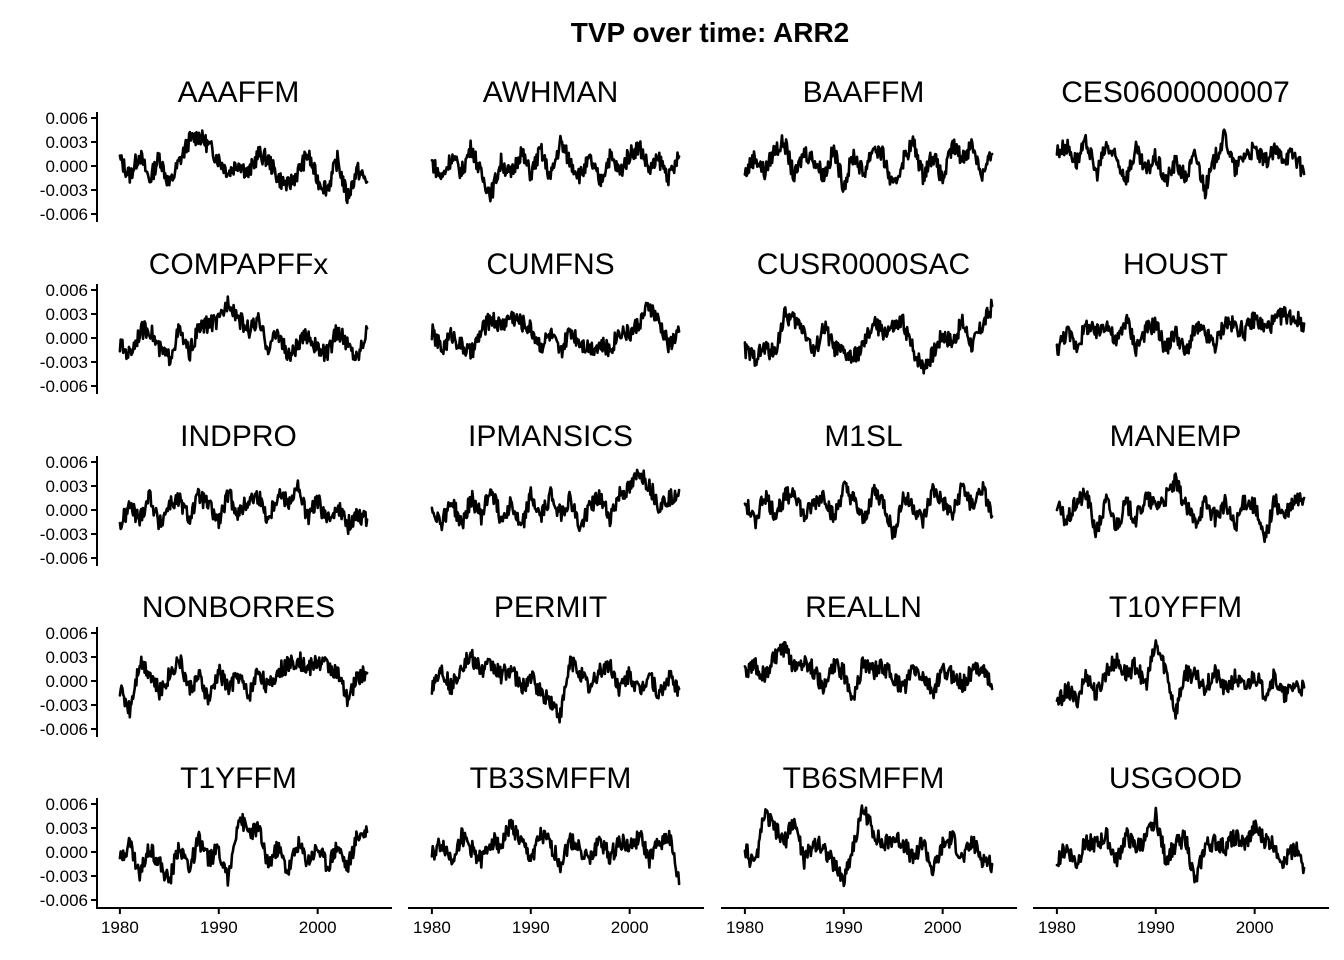  I want to click on panel-title: T10YFFM, so click(1175, 607).